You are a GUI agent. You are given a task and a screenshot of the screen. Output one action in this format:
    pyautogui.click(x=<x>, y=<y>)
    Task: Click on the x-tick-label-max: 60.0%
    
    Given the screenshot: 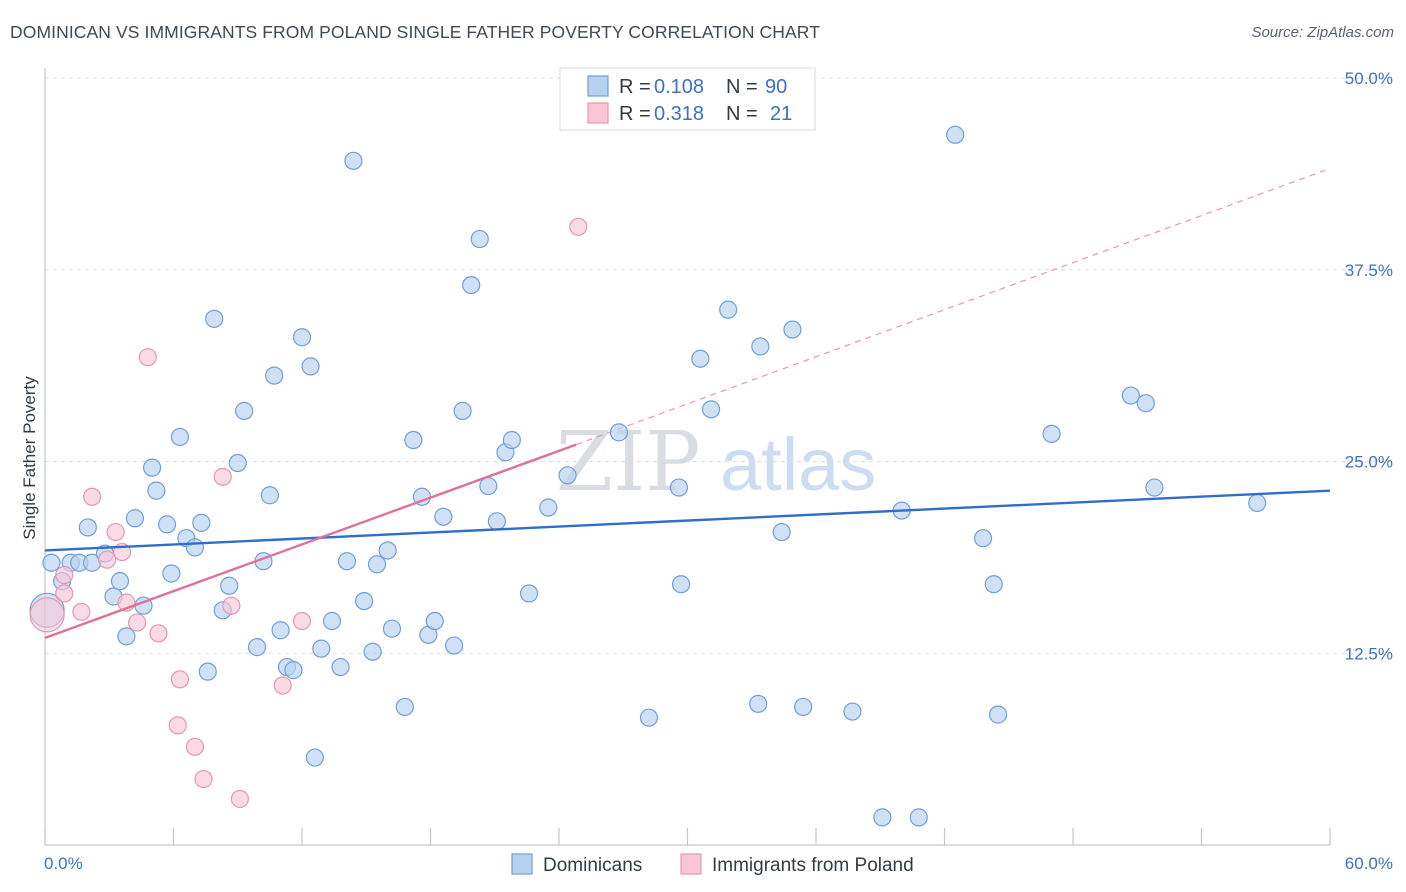 What is the action you would take?
    pyautogui.click(x=1369, y=863)
    